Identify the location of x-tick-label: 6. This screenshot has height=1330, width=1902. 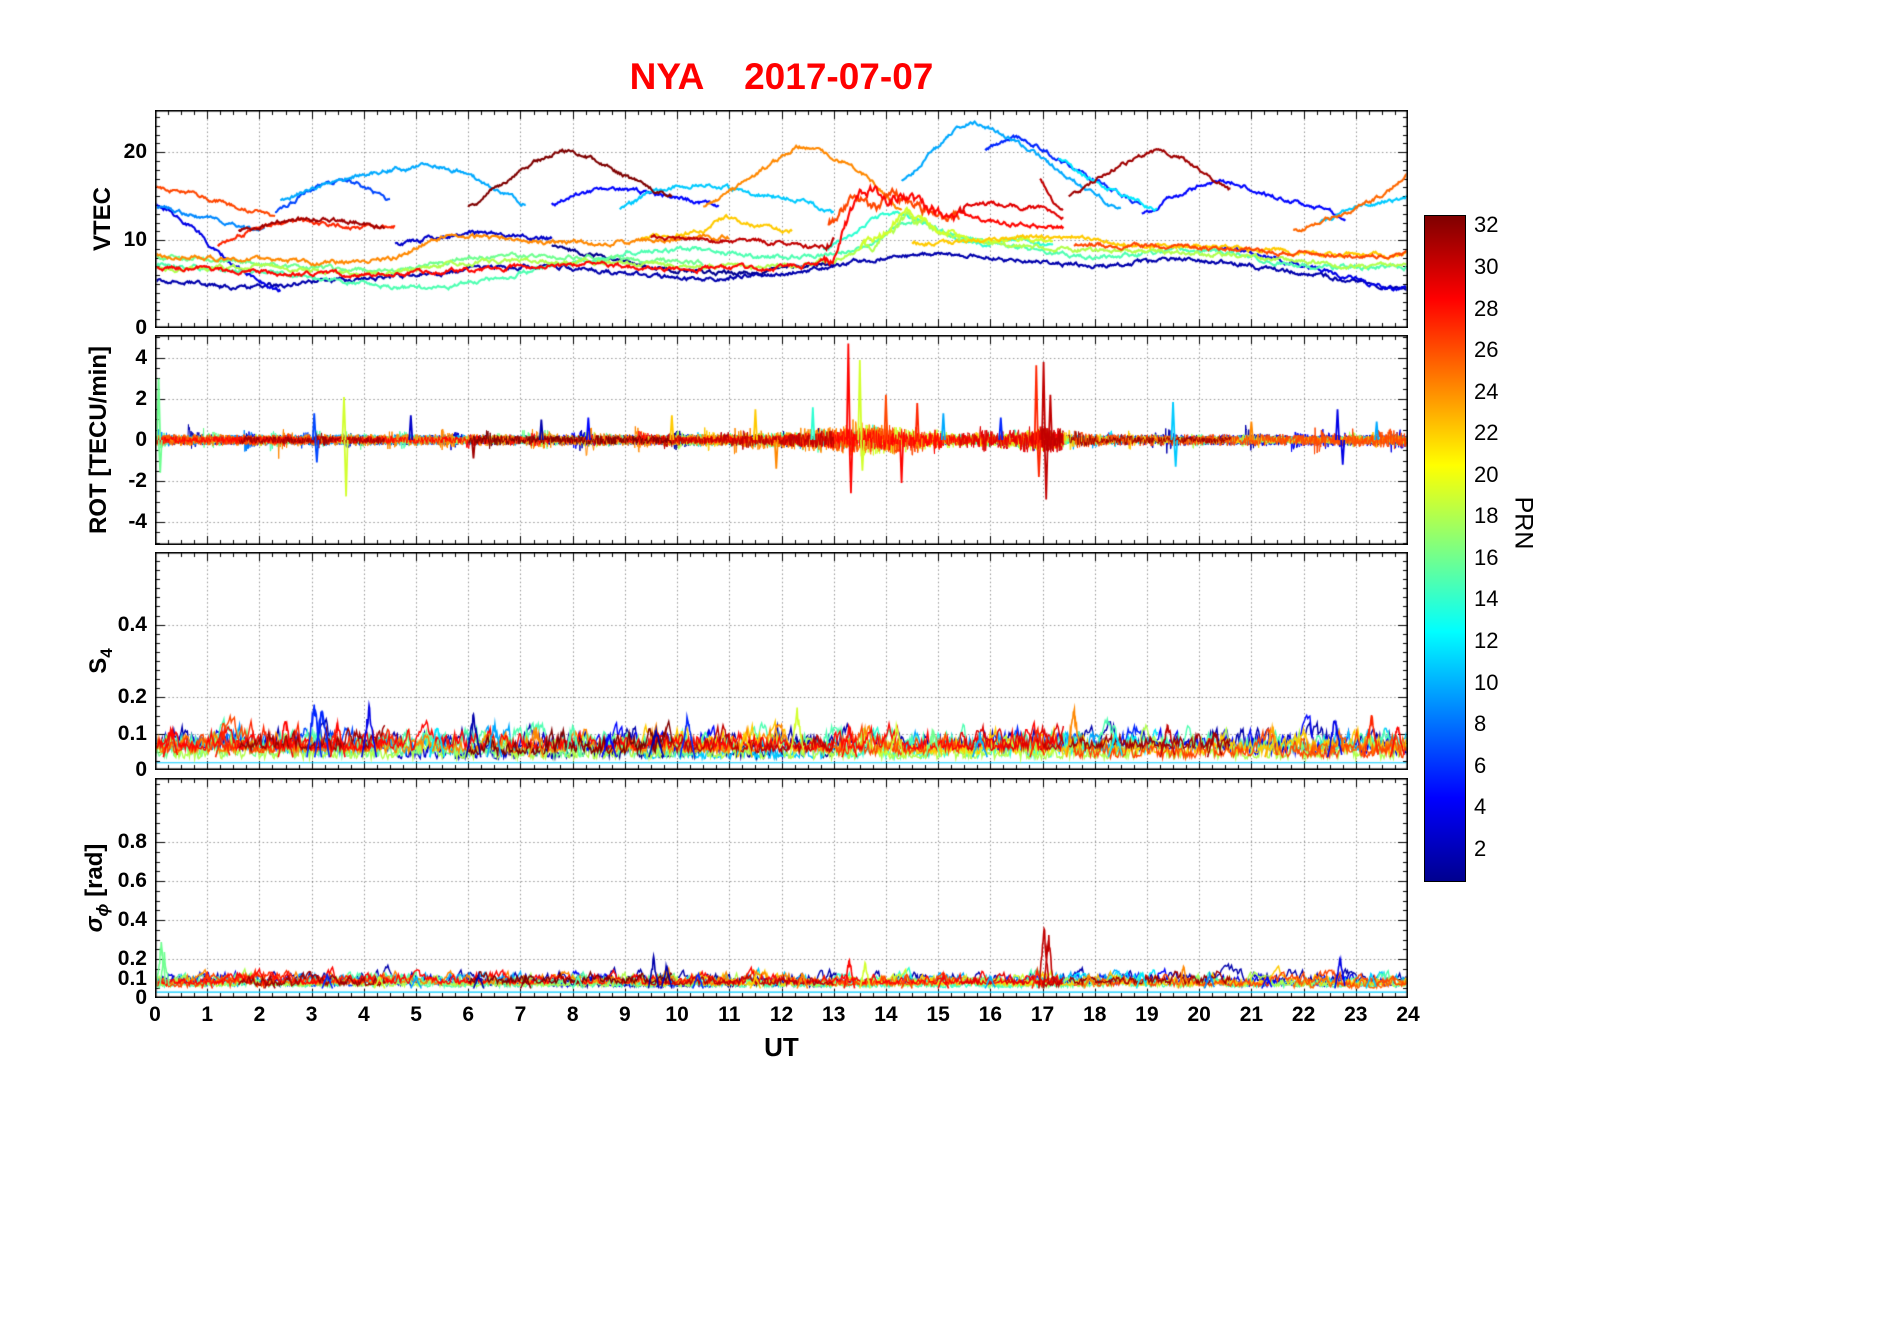
(468, 1014).